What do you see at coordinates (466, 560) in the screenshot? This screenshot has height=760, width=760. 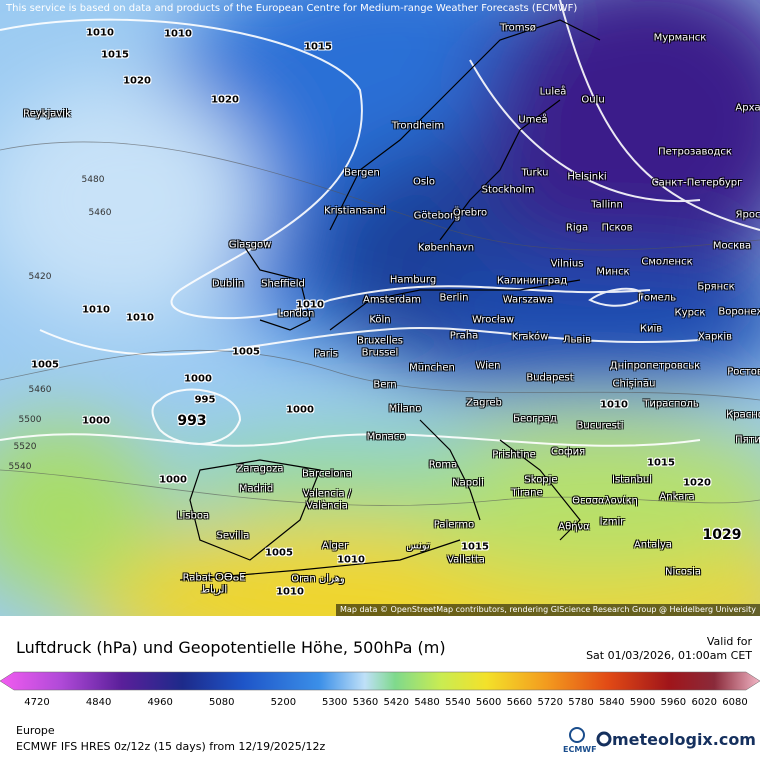 I see `city-label: Valletta` at bounding box center [466, 560].